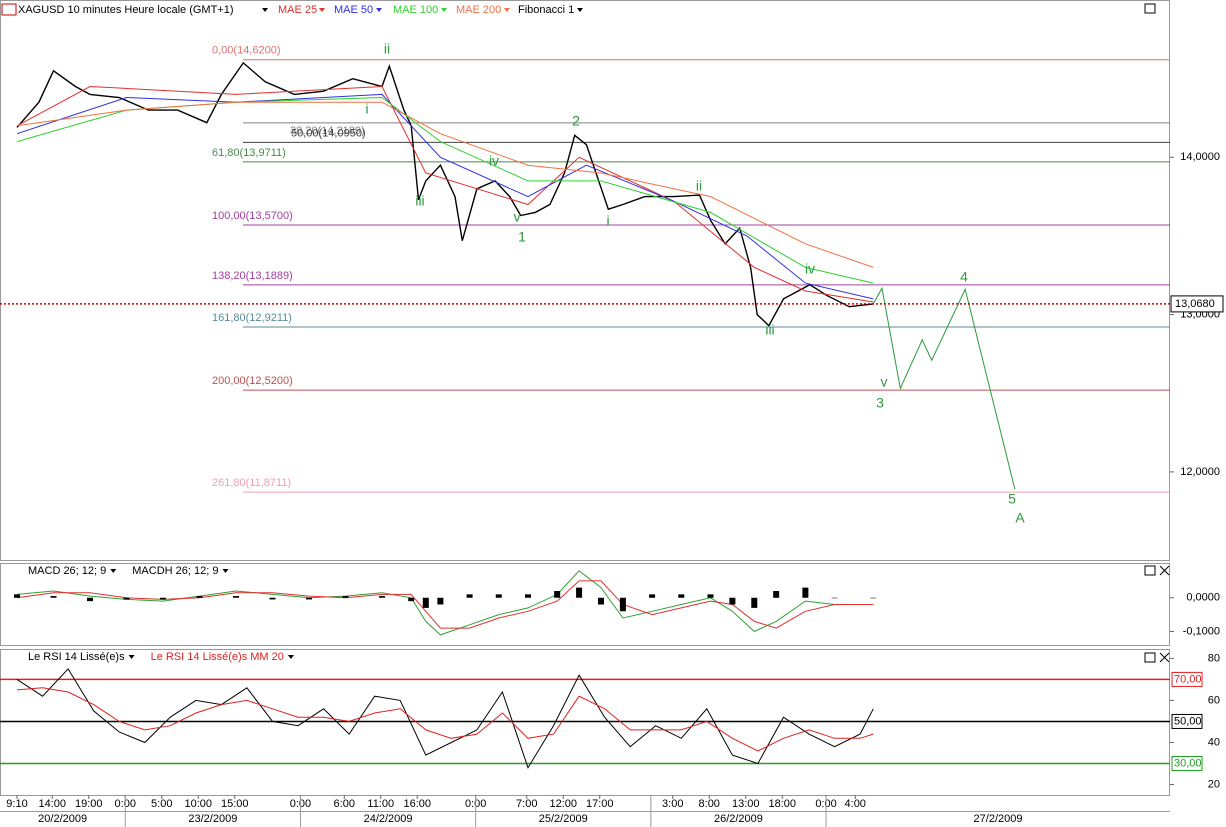 Image resolution: width=1226 pixels, height=827 pixels. Describe the element at coordinates (1201, 631) in the screenshot. I see `y-tick-label: -0,1000` at that location.